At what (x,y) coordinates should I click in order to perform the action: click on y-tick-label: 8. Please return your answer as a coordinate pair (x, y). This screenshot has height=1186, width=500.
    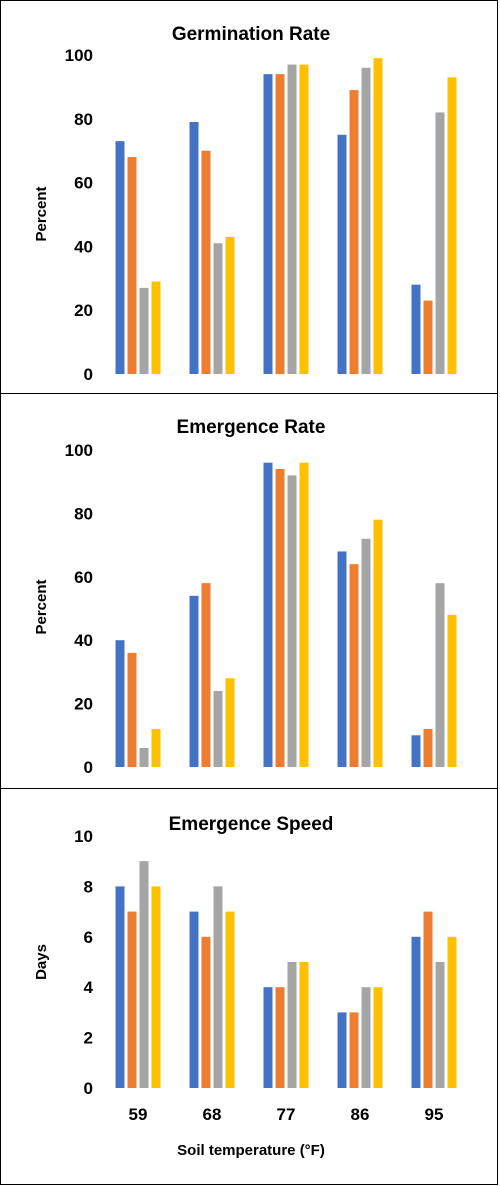
    Looking at the image, I should click on (88, 886).